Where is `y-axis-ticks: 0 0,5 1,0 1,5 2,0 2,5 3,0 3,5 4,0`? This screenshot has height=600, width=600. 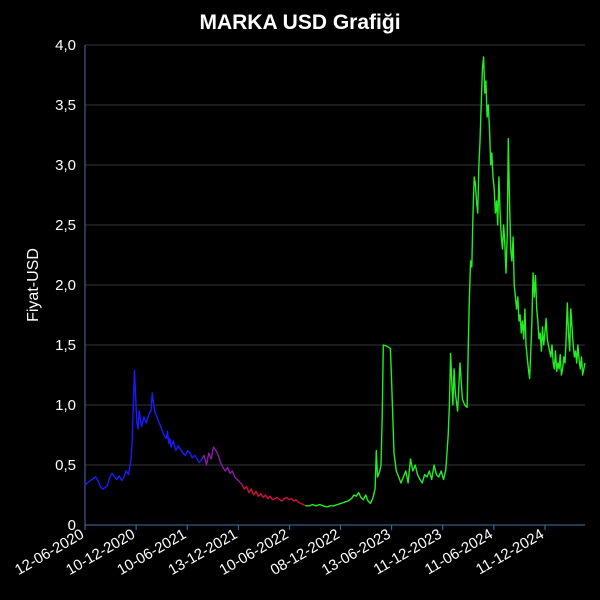 y-axis-ticks: 0 0,5 1,0 1,5 2,0 2,5 3,0 3,5 4,0 is located at coordinates (65, 285).